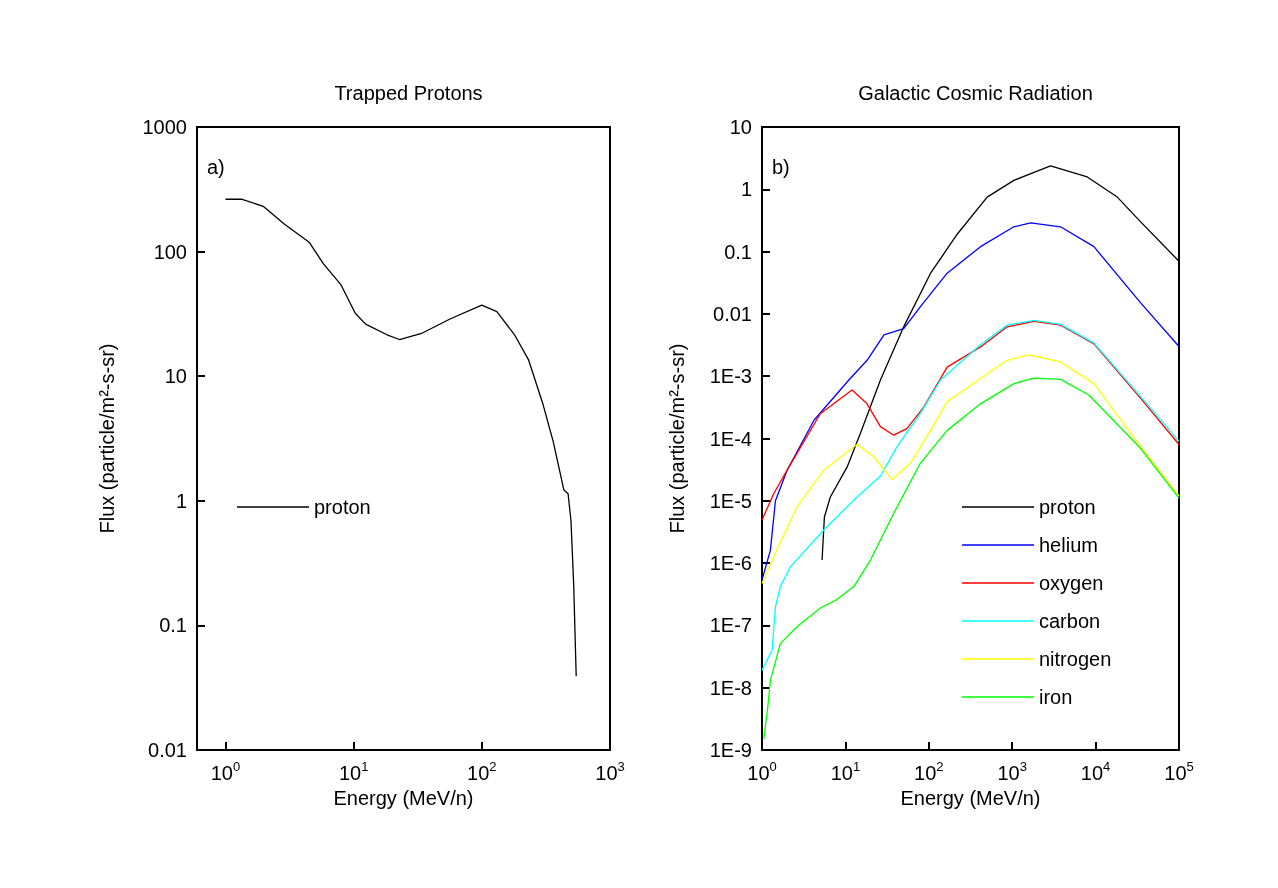  What do you see at coordinates (1068, 545) in the screenshot?
I see `legend-label: helium` at bounding box center [1068, 545].